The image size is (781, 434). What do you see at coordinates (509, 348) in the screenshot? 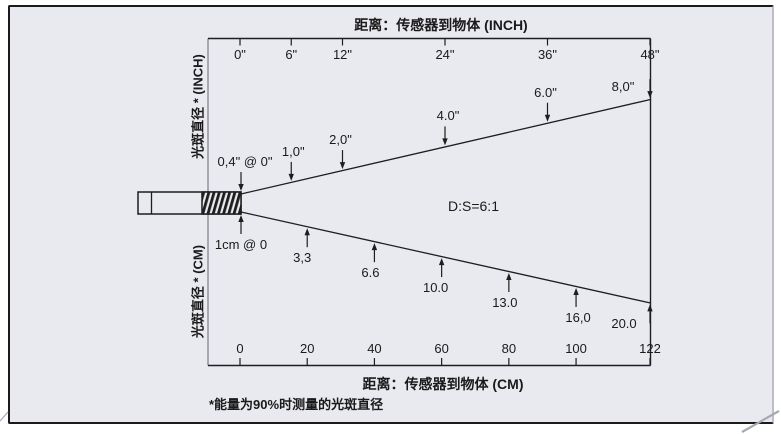
I see `bottom-axis-tick-label: 80` at bounding box center [509, 348].